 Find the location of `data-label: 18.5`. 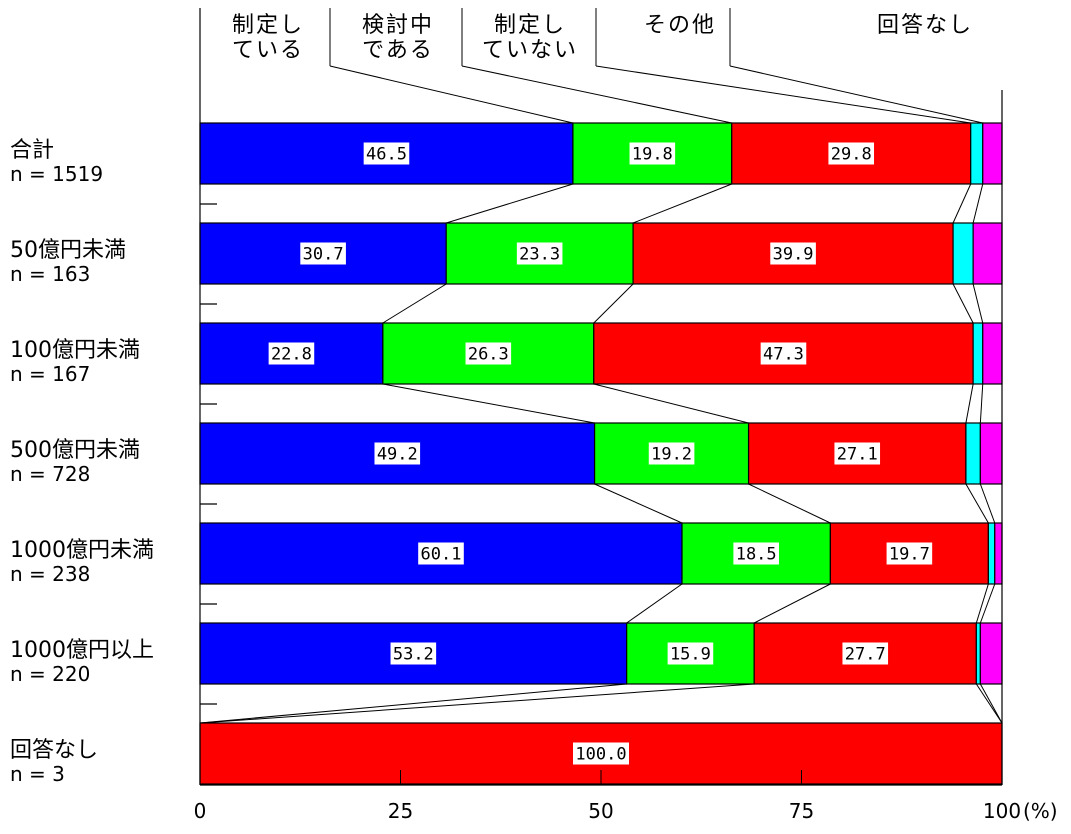

data-label: 18.5 is located at coordinates (756, 555).